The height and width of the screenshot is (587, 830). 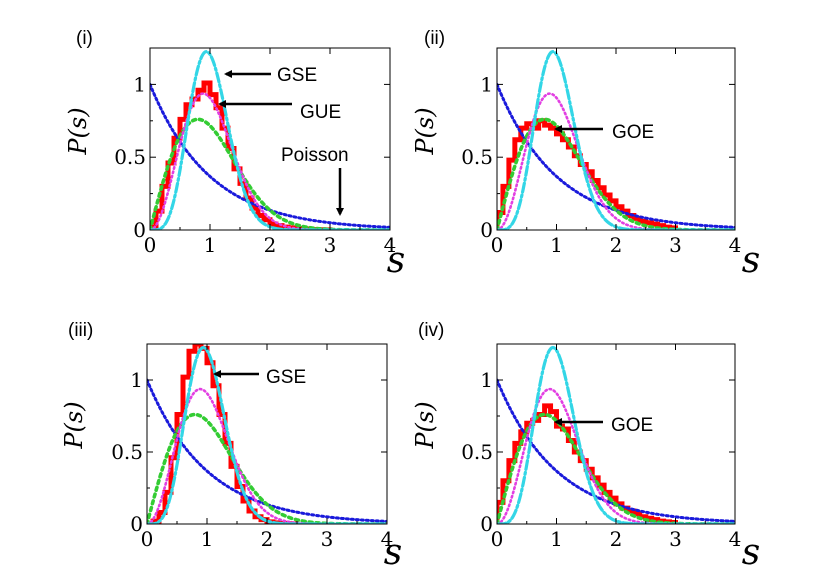 I want to click on annotation-gue: GUE, so click(x=320, y=112).